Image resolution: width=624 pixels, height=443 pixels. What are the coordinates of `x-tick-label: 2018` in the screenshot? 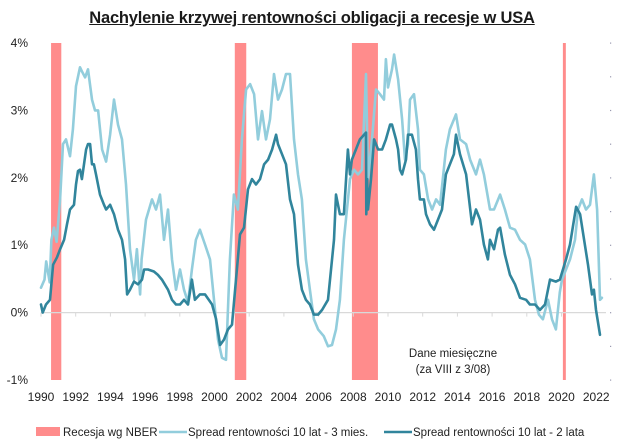 It's located at (526, 397).